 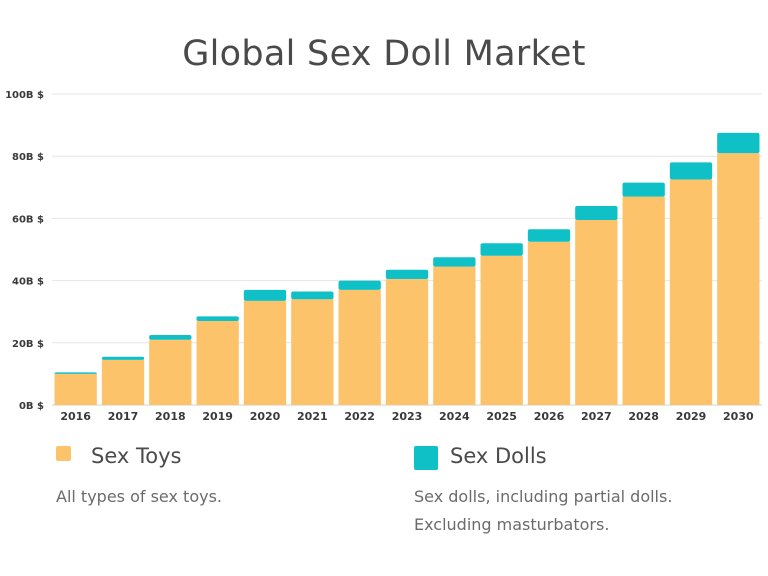 What do you see at coordinates (170, 416) in the screenshot?
I see `x-tick-label: 2018` at bounding box center [170, 416].